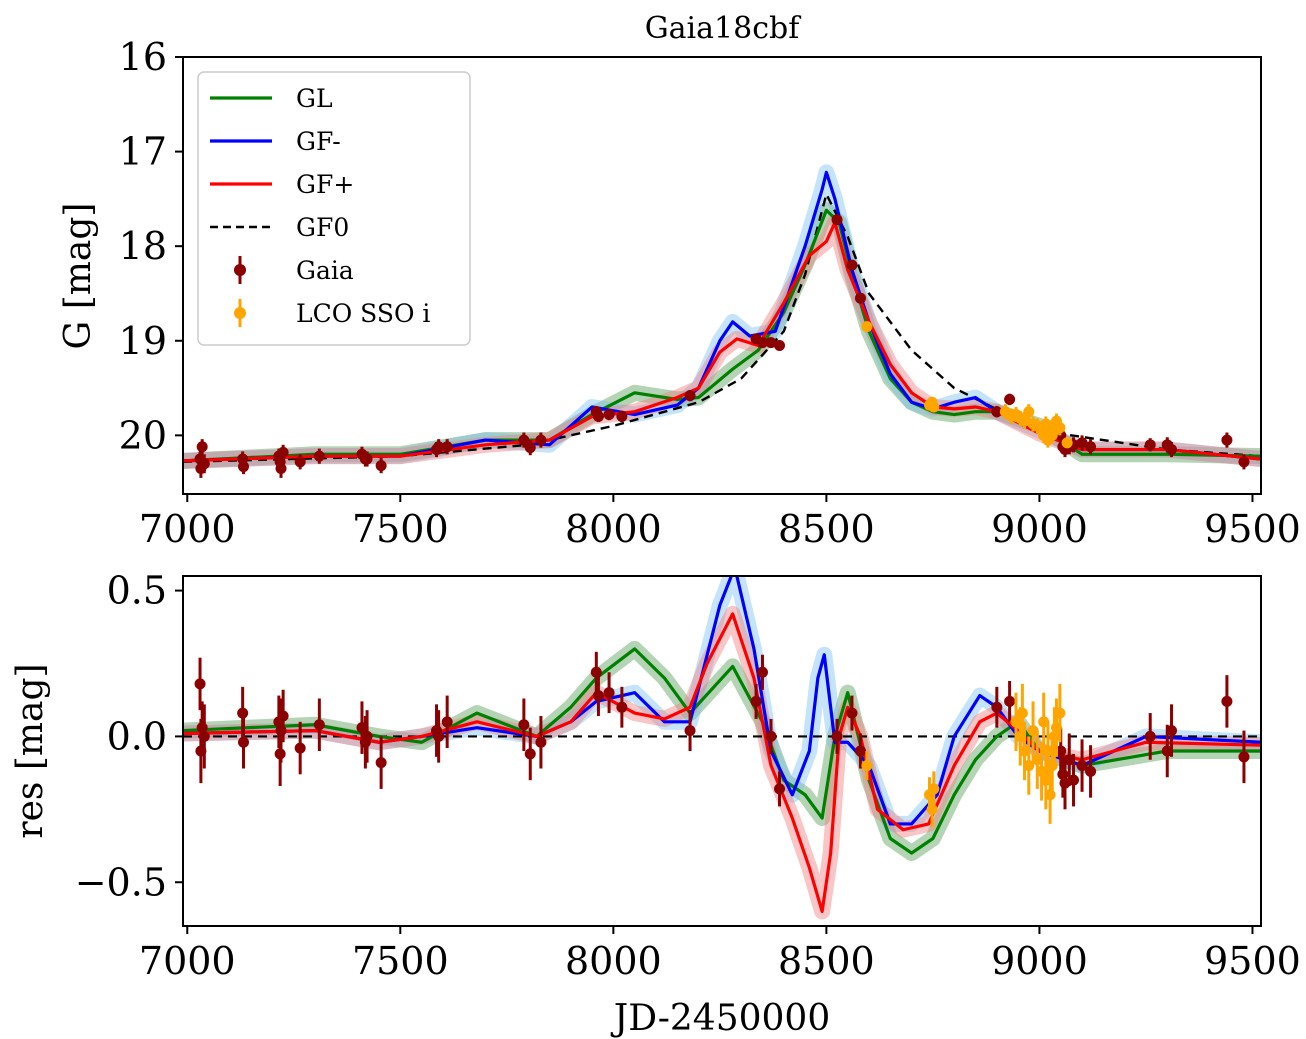 Image resolution: width=1306 pixels, height=1039 pixels. What do you see at coordinates (325, 184) in the screenshot?
I see `legend-label-gf-: GF+` at bounding box center [325, 184].